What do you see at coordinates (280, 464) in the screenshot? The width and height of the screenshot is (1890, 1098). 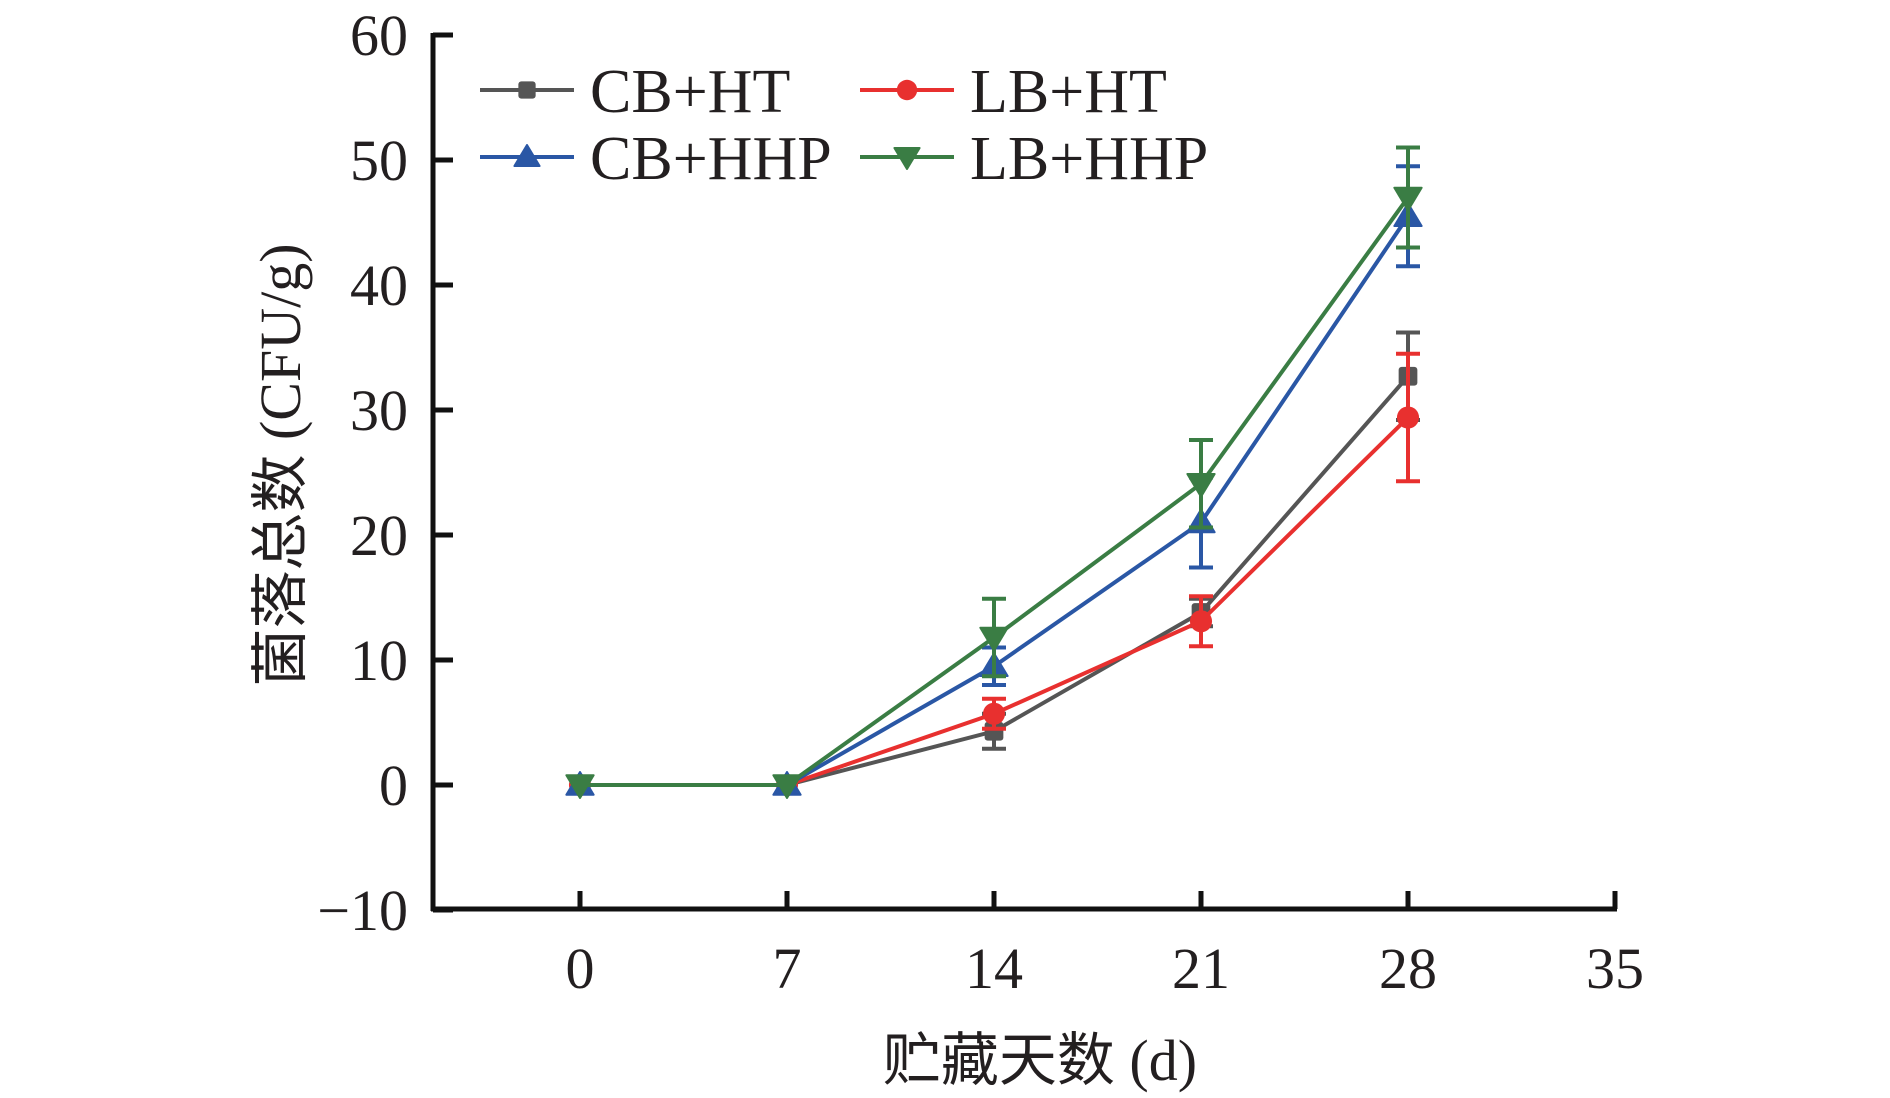 I see `y-axis-title: 菌落总数 (CFU/g)` at bounding box center [280, 464].